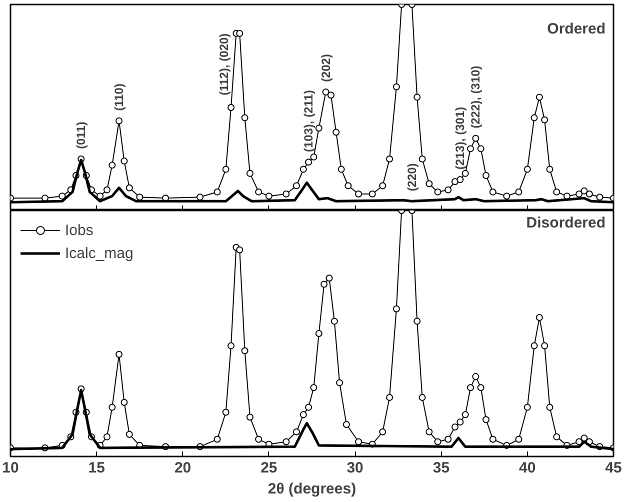 The height and width of the screenshot is (502, 625). I want to click on annotation: (112), (020), so click(224, 64).